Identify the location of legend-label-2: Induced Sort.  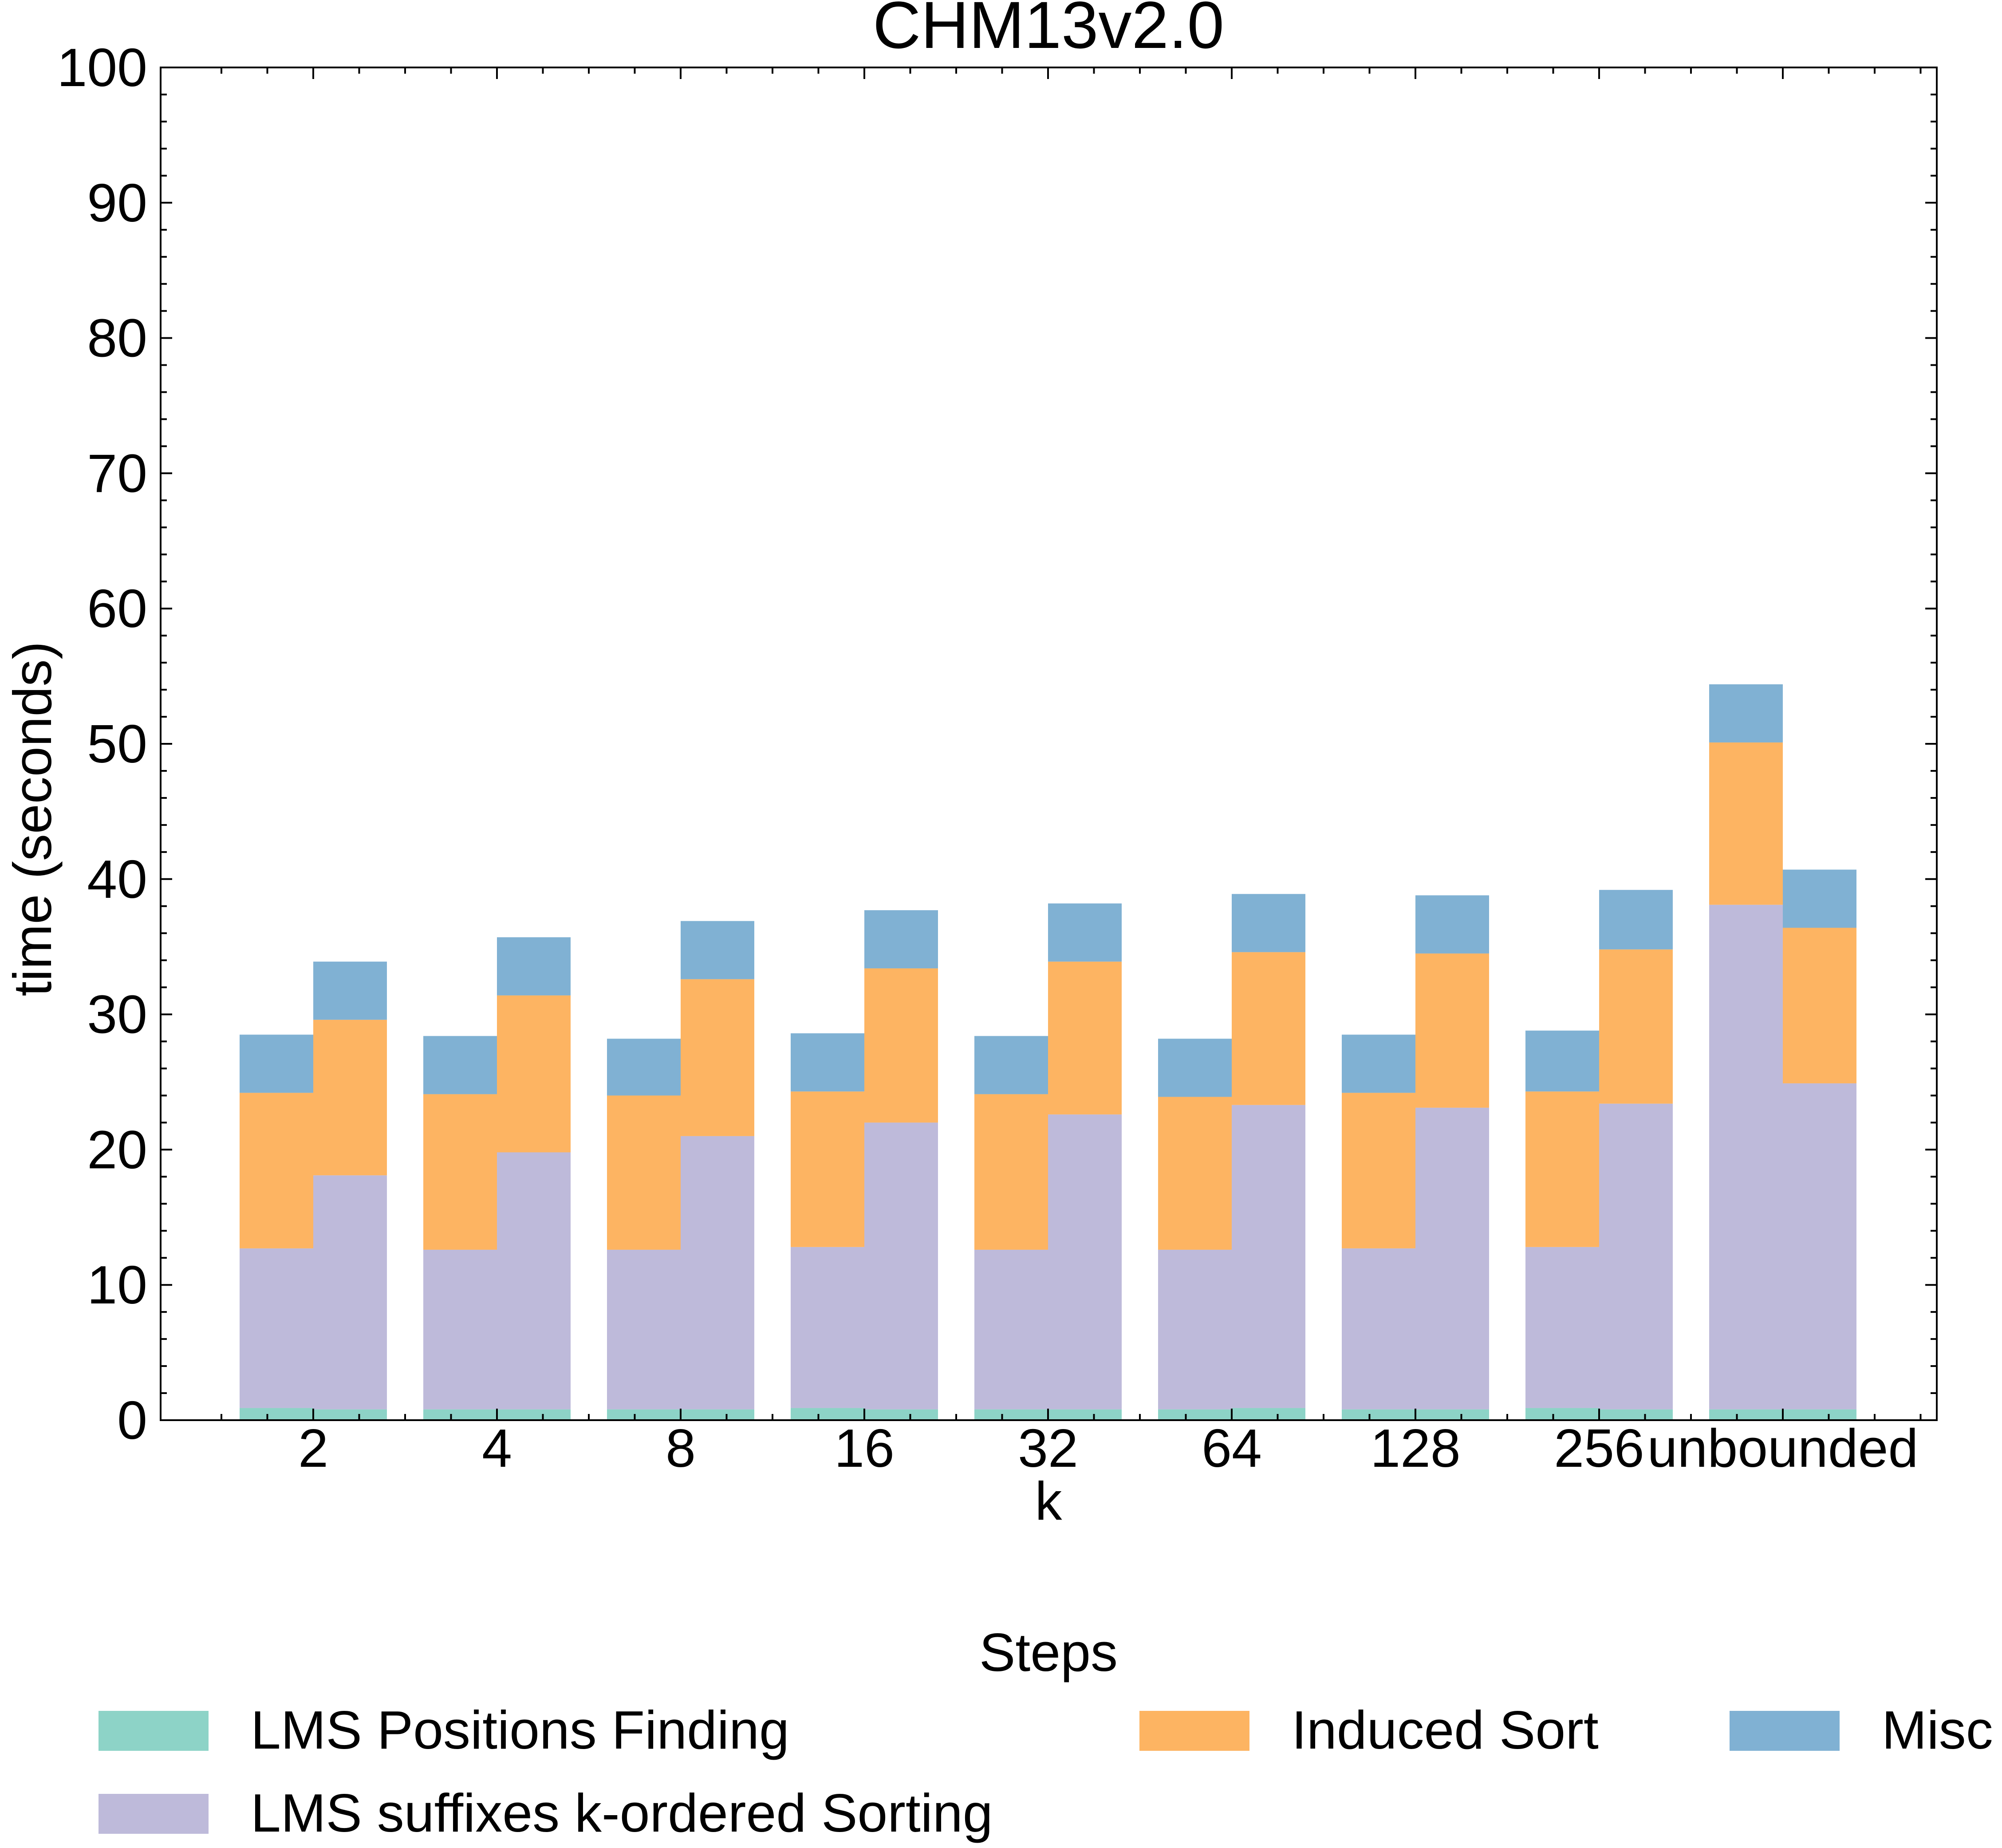
(1445, 1730).